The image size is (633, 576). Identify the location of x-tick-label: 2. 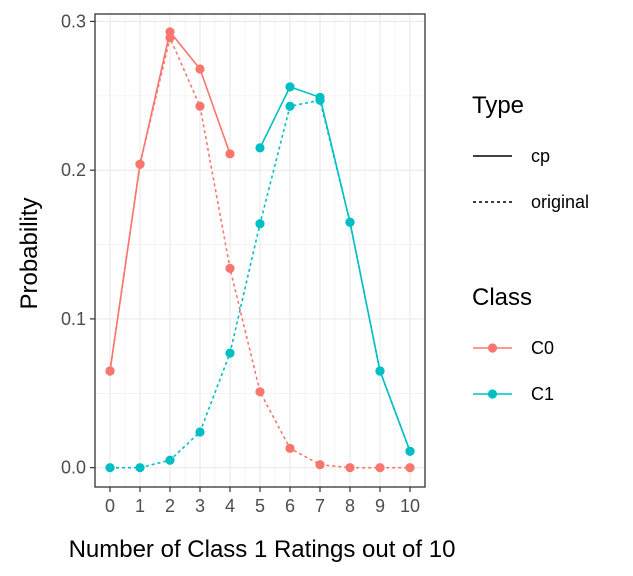
(170, 506).